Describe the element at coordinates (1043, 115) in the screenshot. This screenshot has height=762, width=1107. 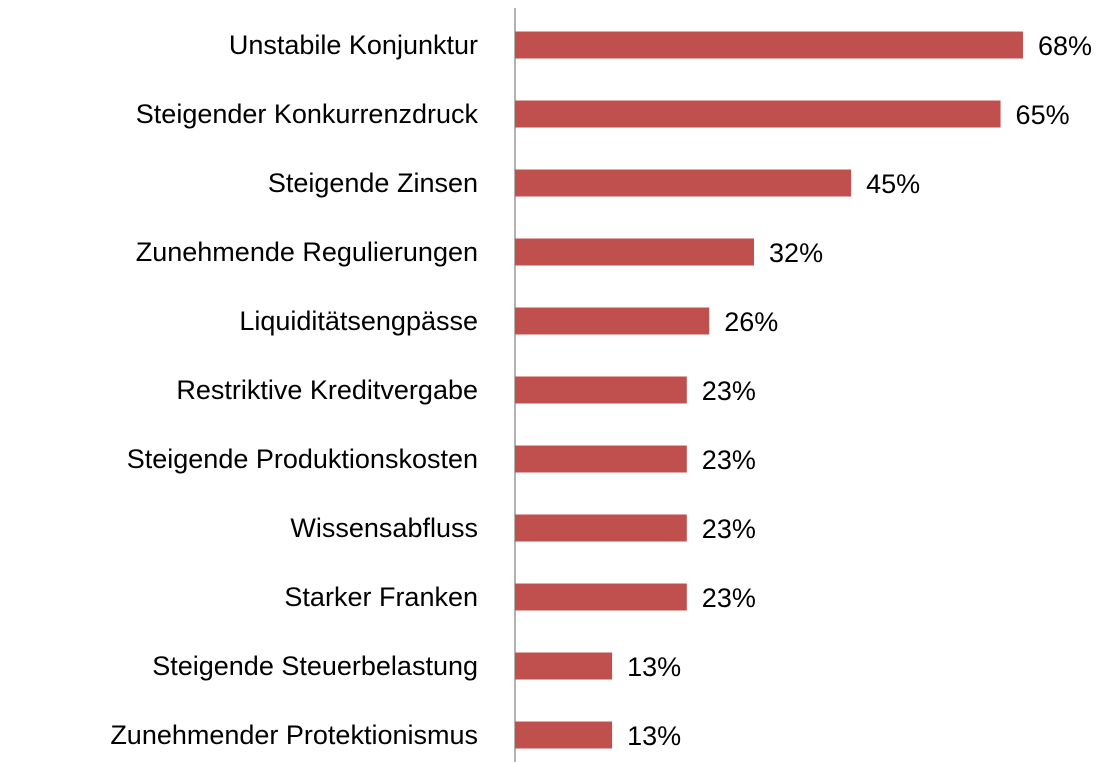
I see `value-label: 65%` at that location.